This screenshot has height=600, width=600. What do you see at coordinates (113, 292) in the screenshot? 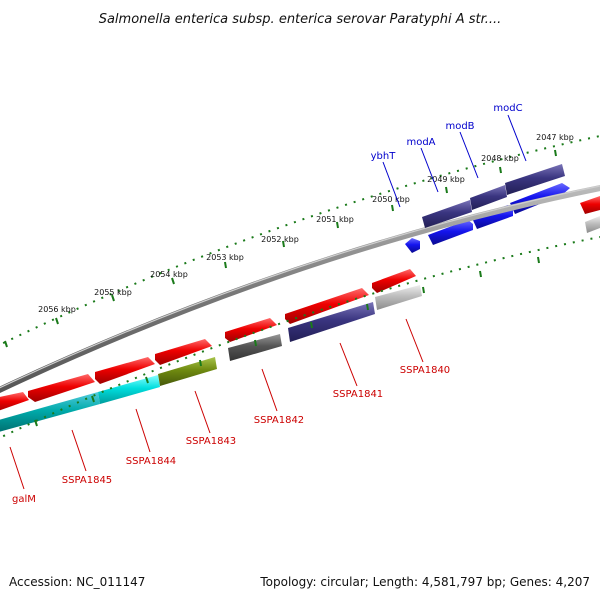
I see `scale-label: 2055 kbp` at bounding box center [113, 292].